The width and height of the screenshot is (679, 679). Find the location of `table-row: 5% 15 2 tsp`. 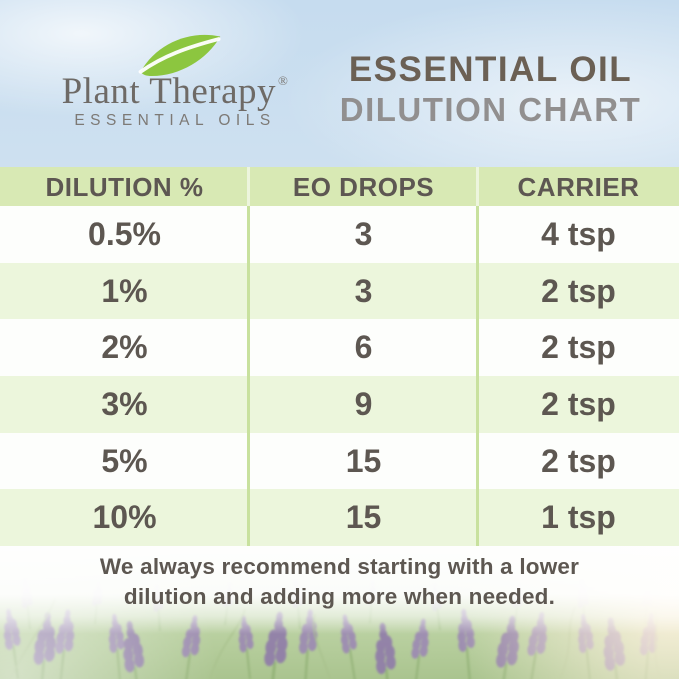

table-row: 5% 15 2 tsp is located at coordinates (339, 461).